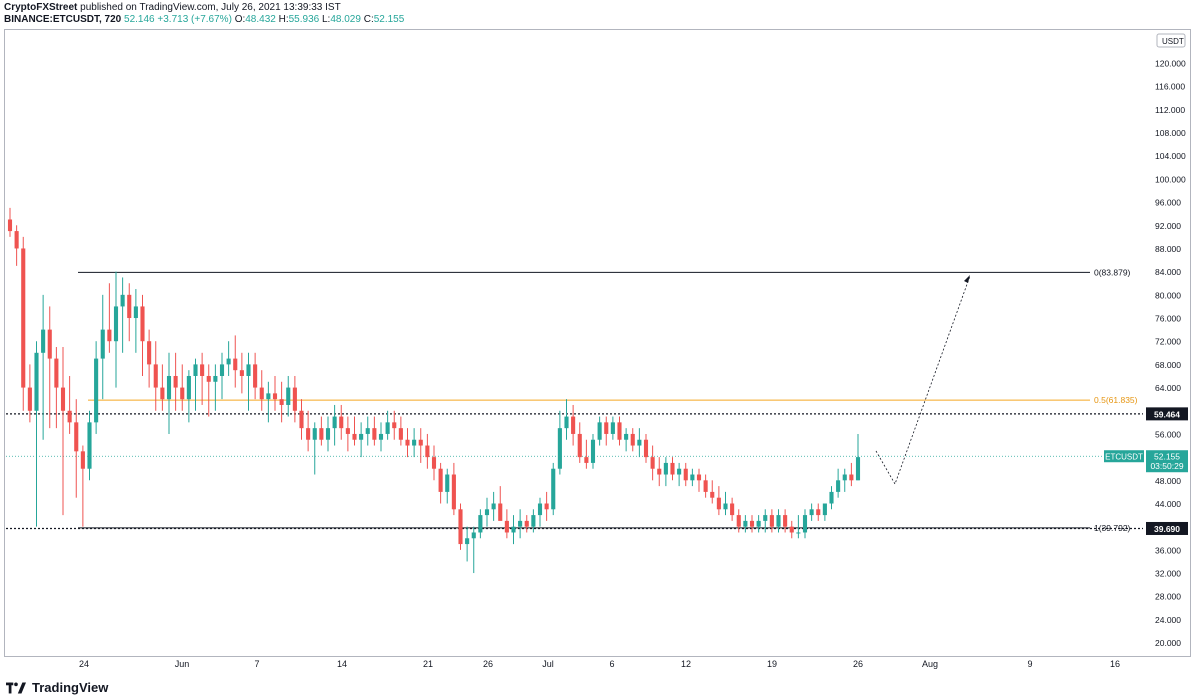 This screenshot has height=699, width=1200. Describe the element at coordinates (1168, 550) in the screenshot. I see `y-tick-label: 36.000` at that location.